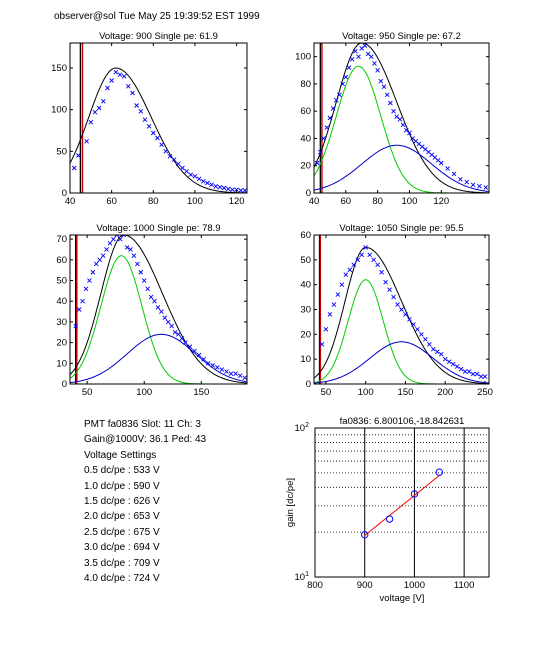 Image resolution: width=540 pixels, height=648 pixels. Describe the element at coordinates (302, 428) in the screenshot. I see `y-tick-label: 10²` at that location.